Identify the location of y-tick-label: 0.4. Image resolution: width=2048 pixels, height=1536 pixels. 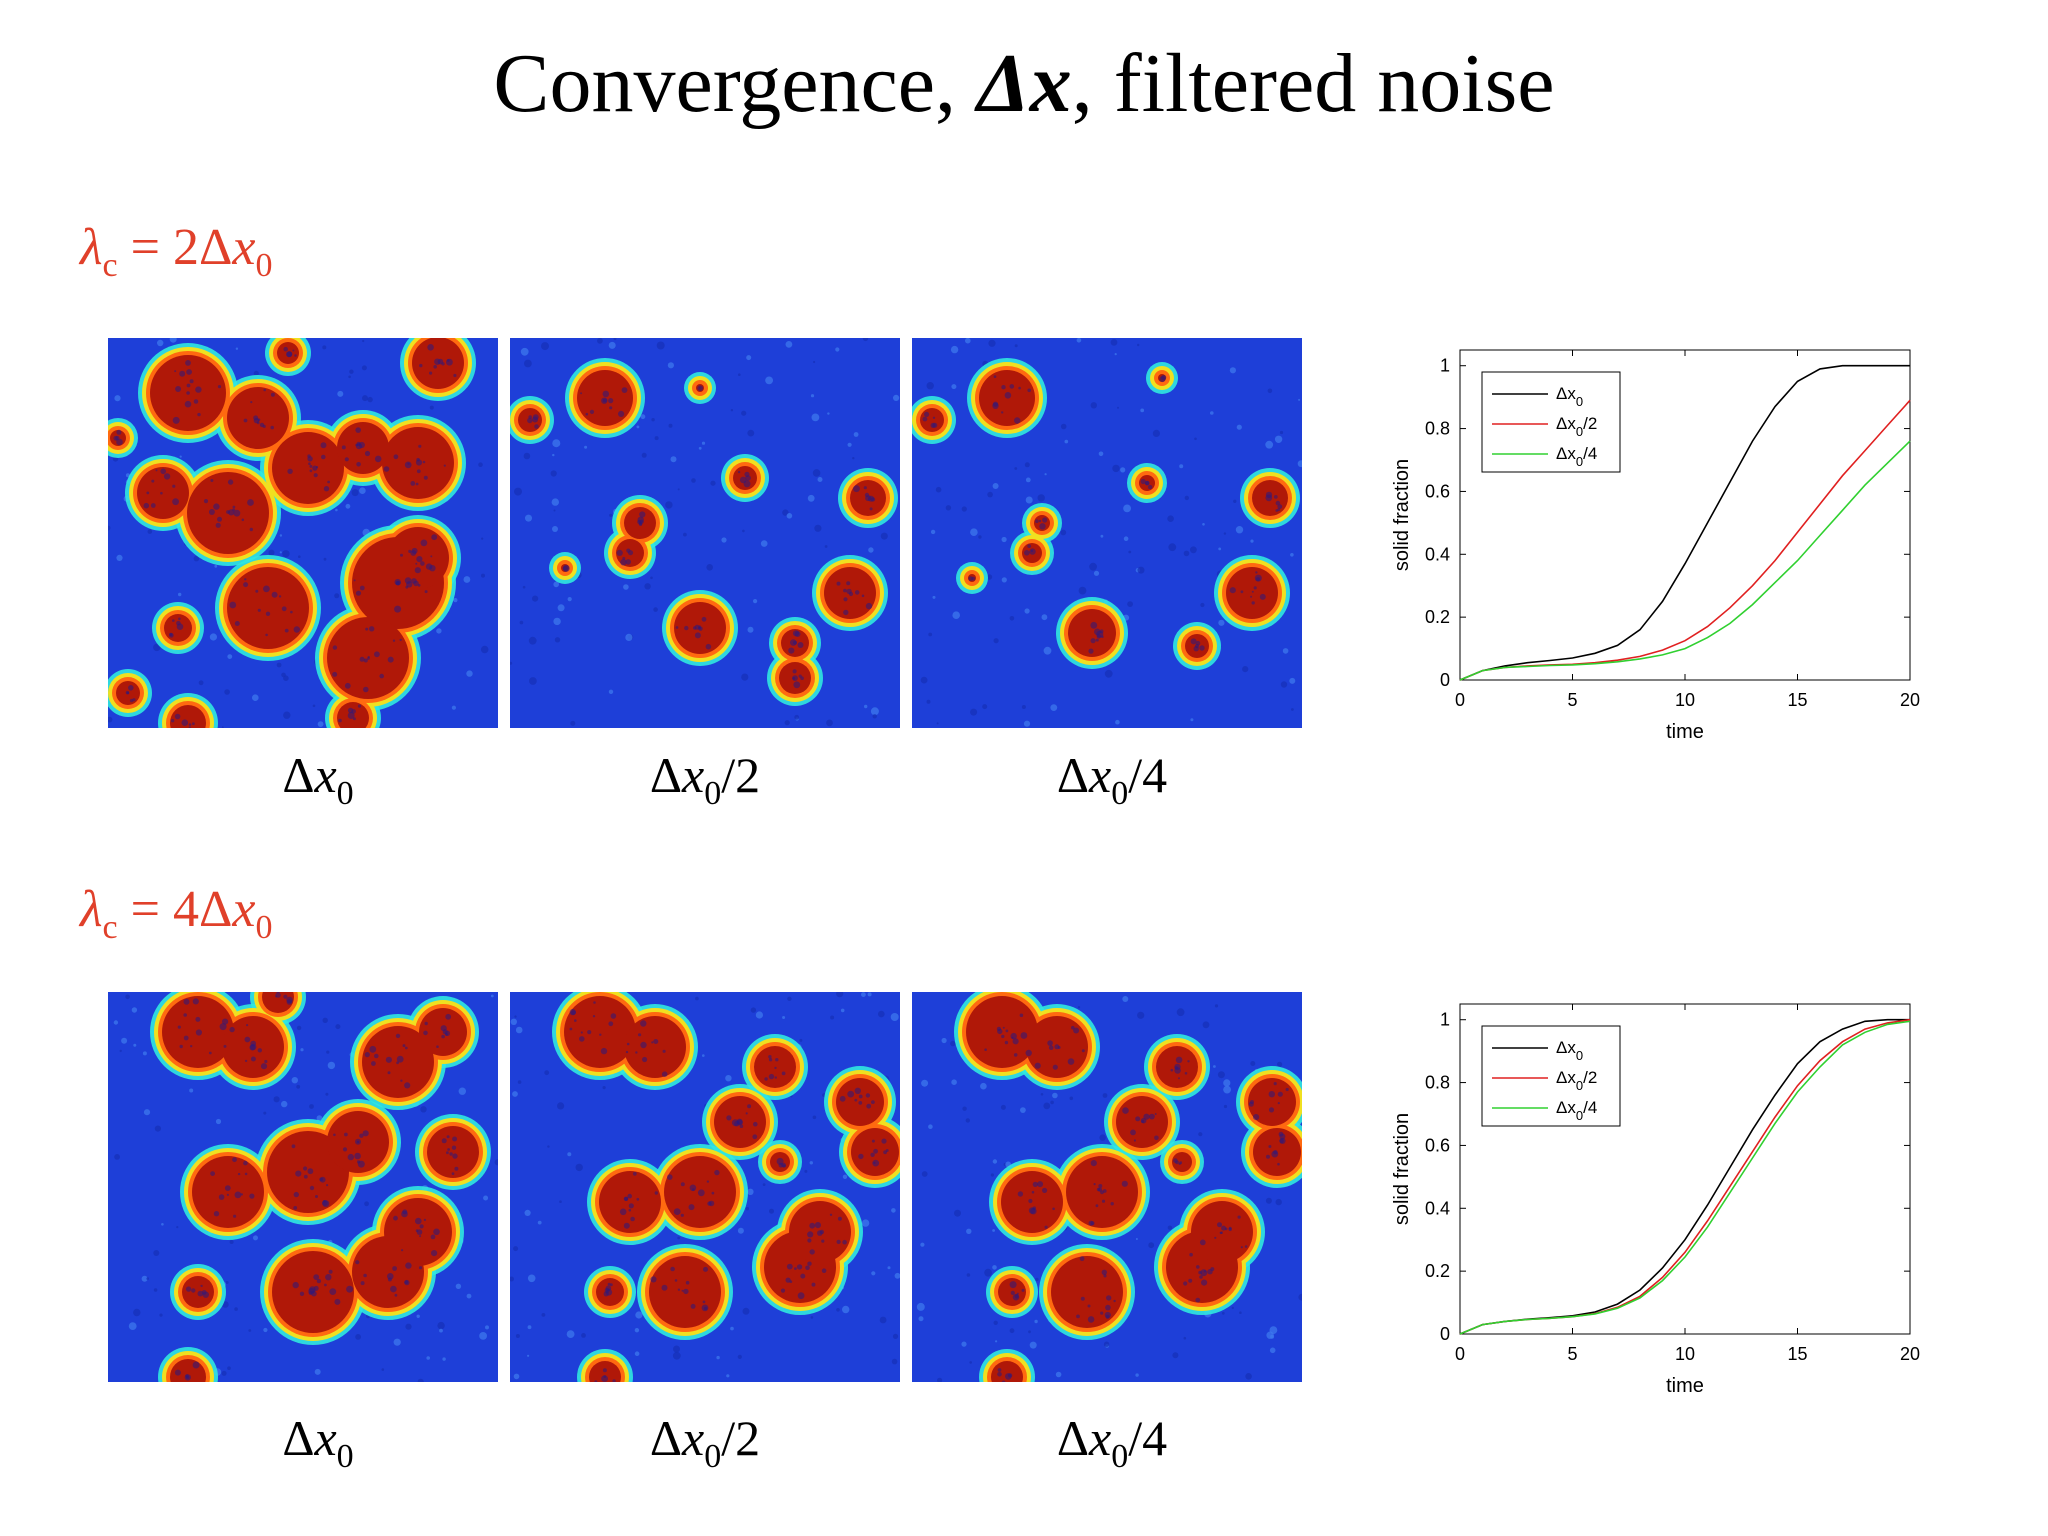
(1437, 554).